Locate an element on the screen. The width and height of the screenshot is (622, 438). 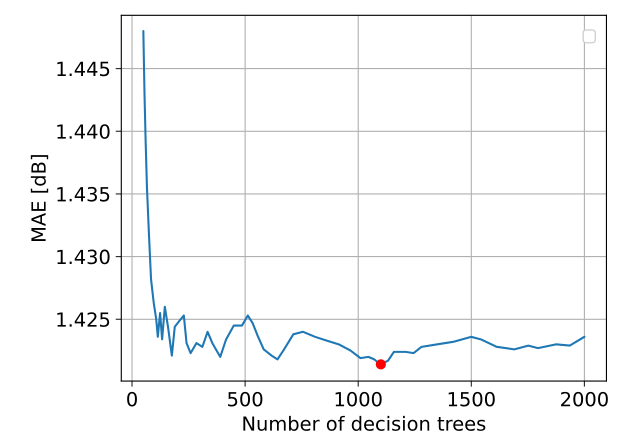
y-tick-label: 1.430 is located at coordinates (83, 257).